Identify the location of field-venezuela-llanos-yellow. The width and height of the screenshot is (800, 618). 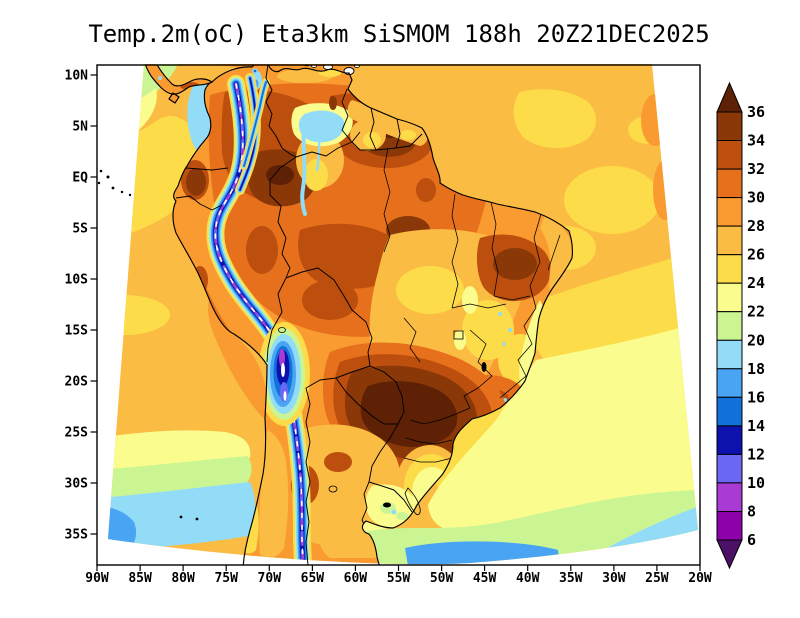
(316, 175).